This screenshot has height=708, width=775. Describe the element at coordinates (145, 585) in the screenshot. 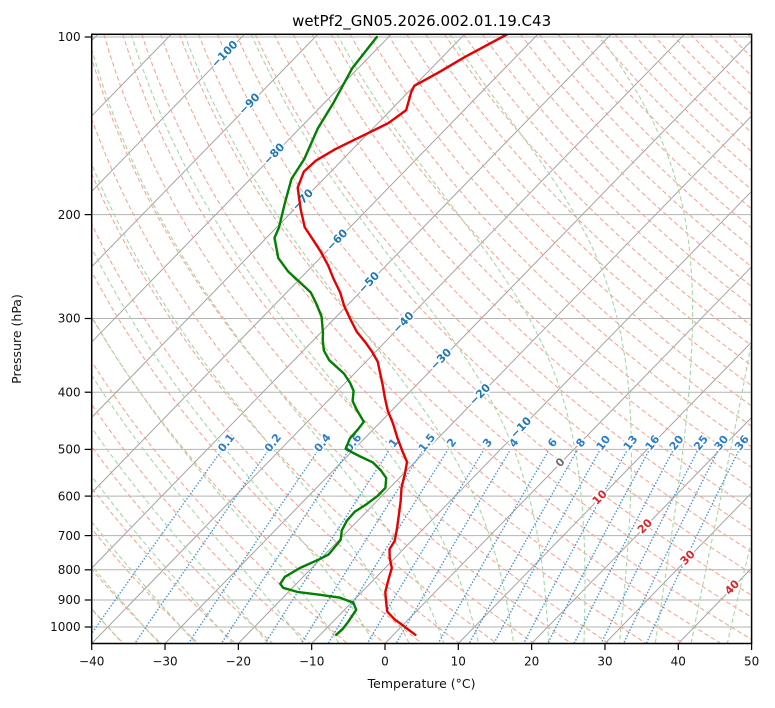

I see `dry-adiabat--30` at that location.